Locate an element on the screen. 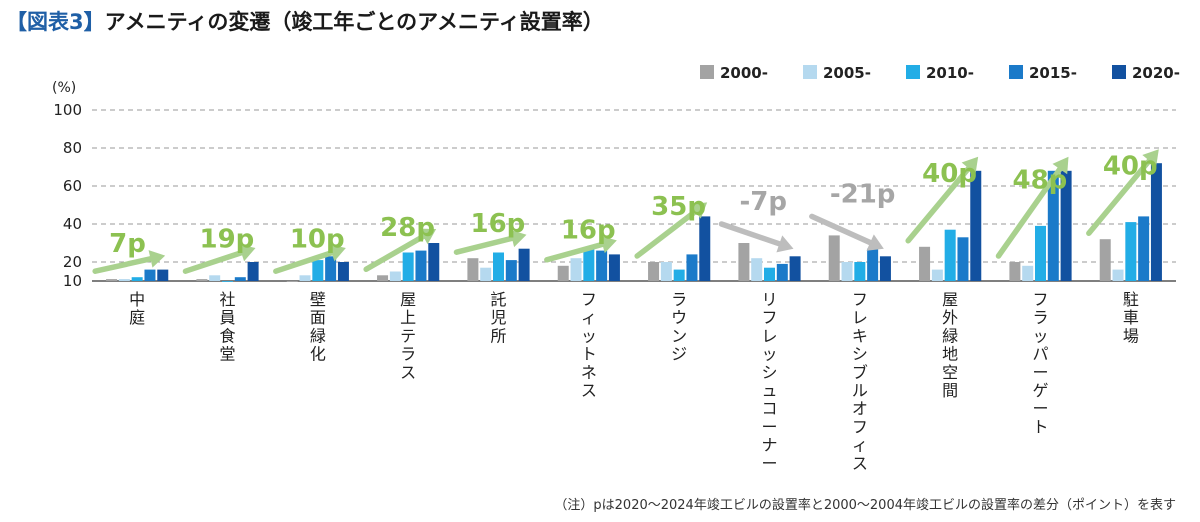 This screenshot has height=522, width=1200. y-tick-label: 100 is located at coordinates (67, 110).